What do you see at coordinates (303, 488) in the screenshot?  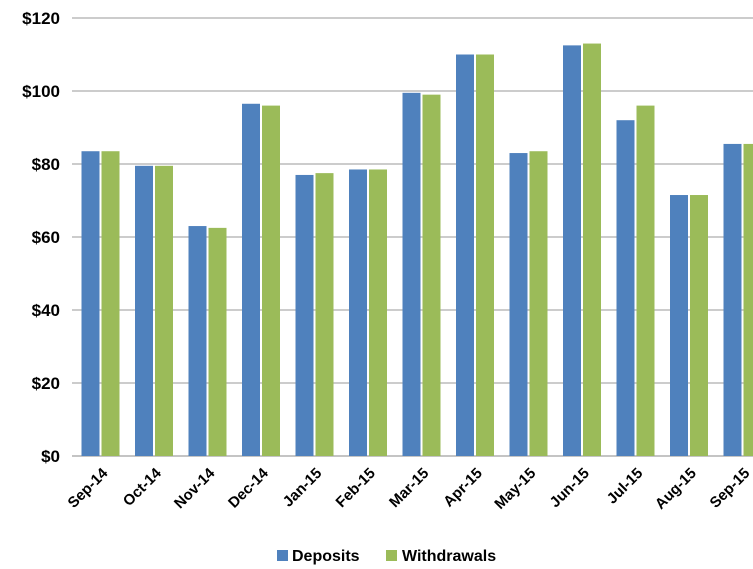 I see `x-tick-label: Jan-15` at bounding box center [303, 488].